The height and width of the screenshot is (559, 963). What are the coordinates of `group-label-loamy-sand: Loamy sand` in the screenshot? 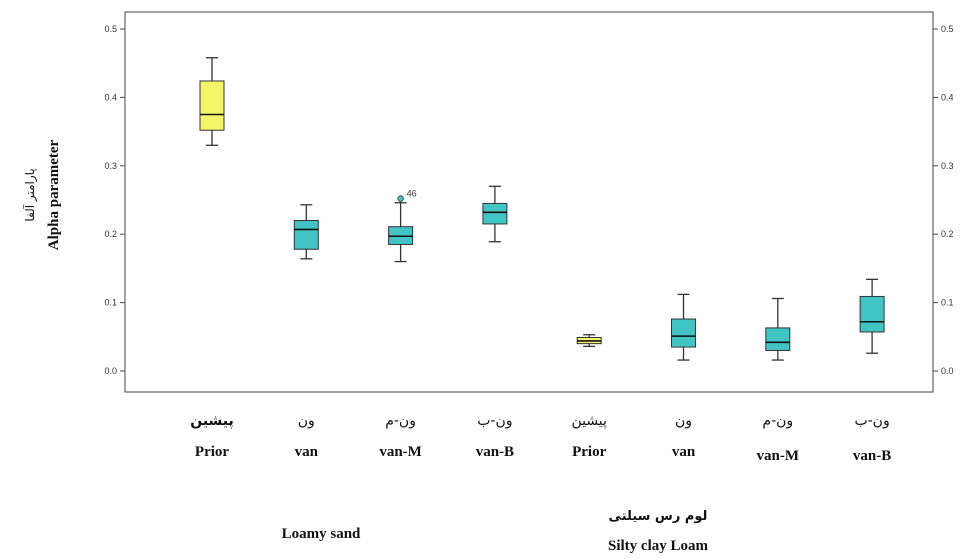 It's located at (321, 534).